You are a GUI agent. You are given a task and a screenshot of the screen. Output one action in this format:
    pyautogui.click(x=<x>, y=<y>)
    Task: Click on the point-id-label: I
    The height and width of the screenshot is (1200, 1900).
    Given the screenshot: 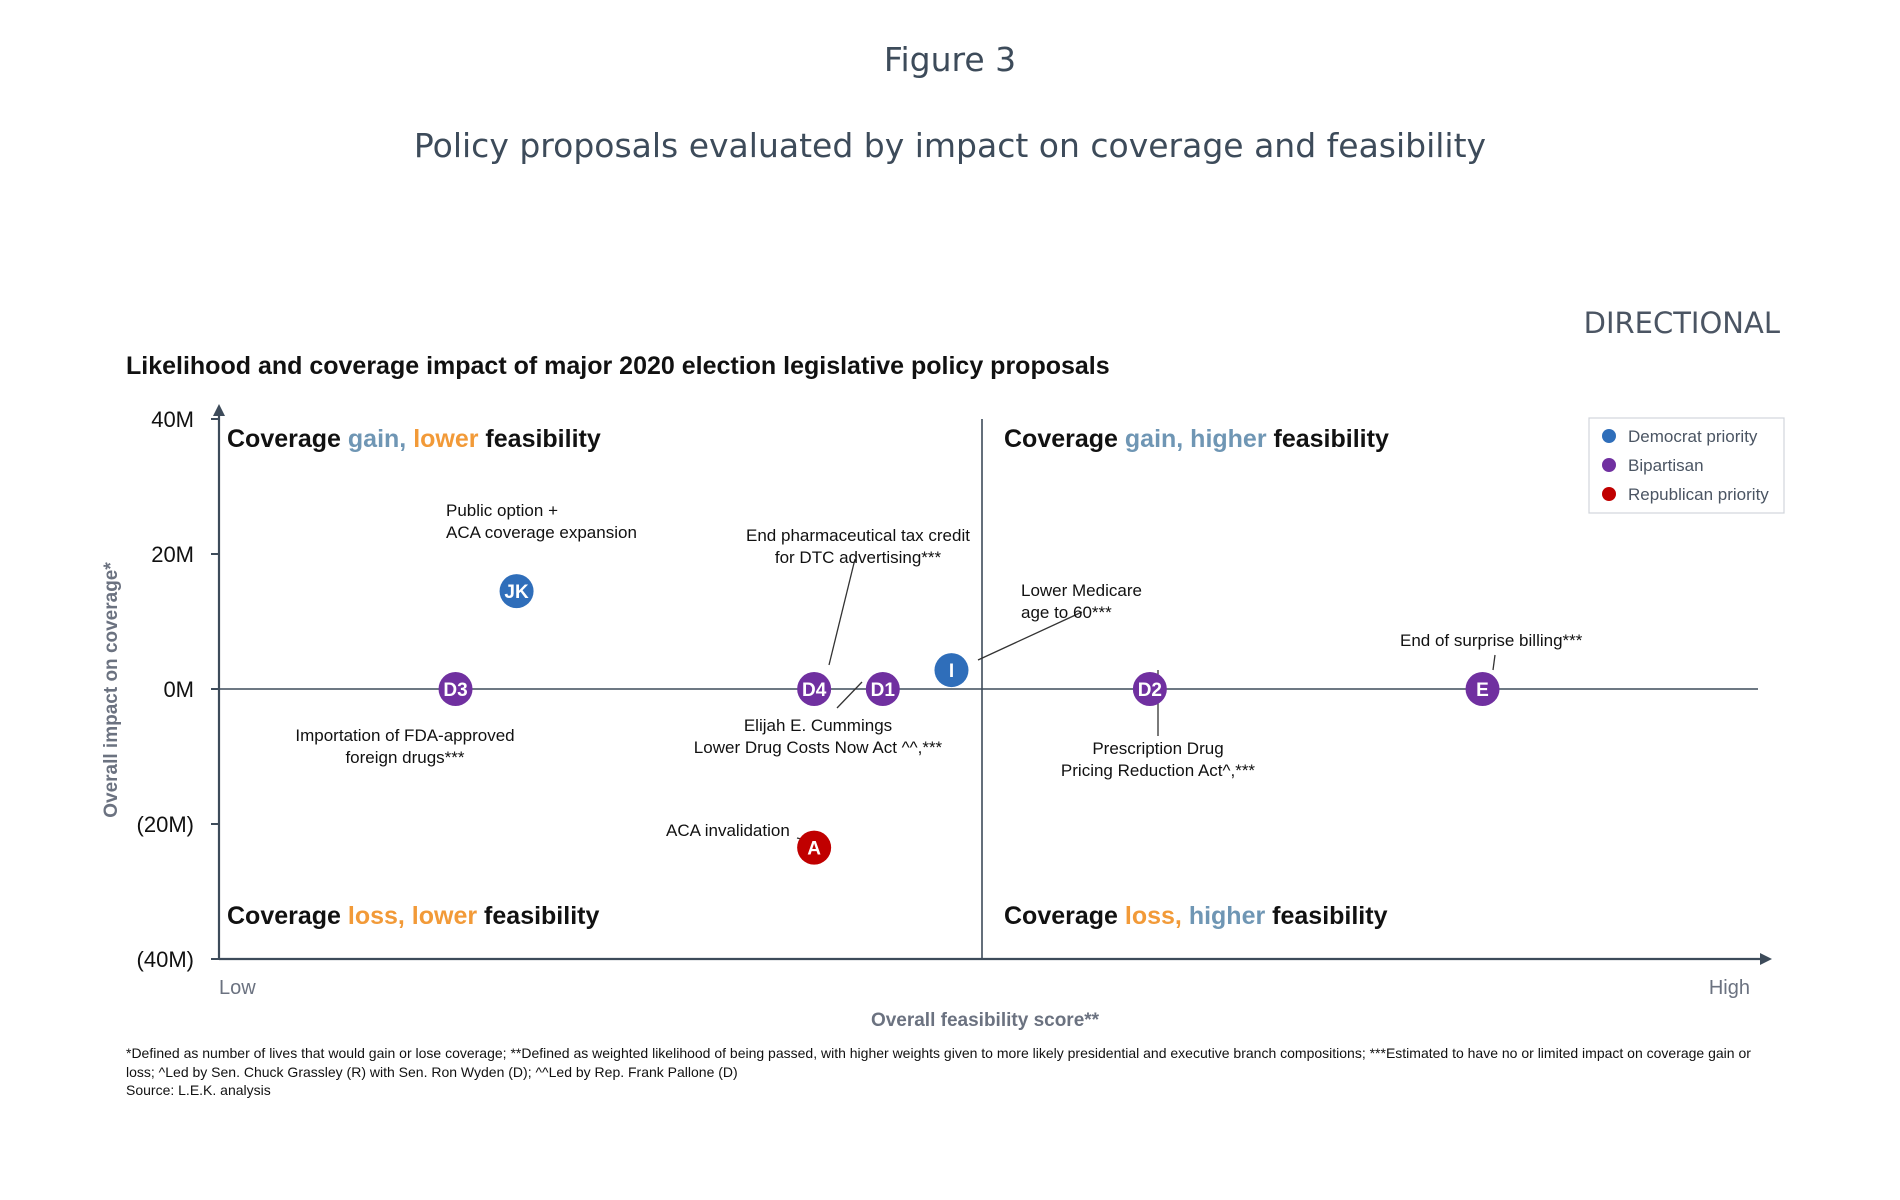 What is the action you would take?
    pyautogui.click(x=951, y=671)
    